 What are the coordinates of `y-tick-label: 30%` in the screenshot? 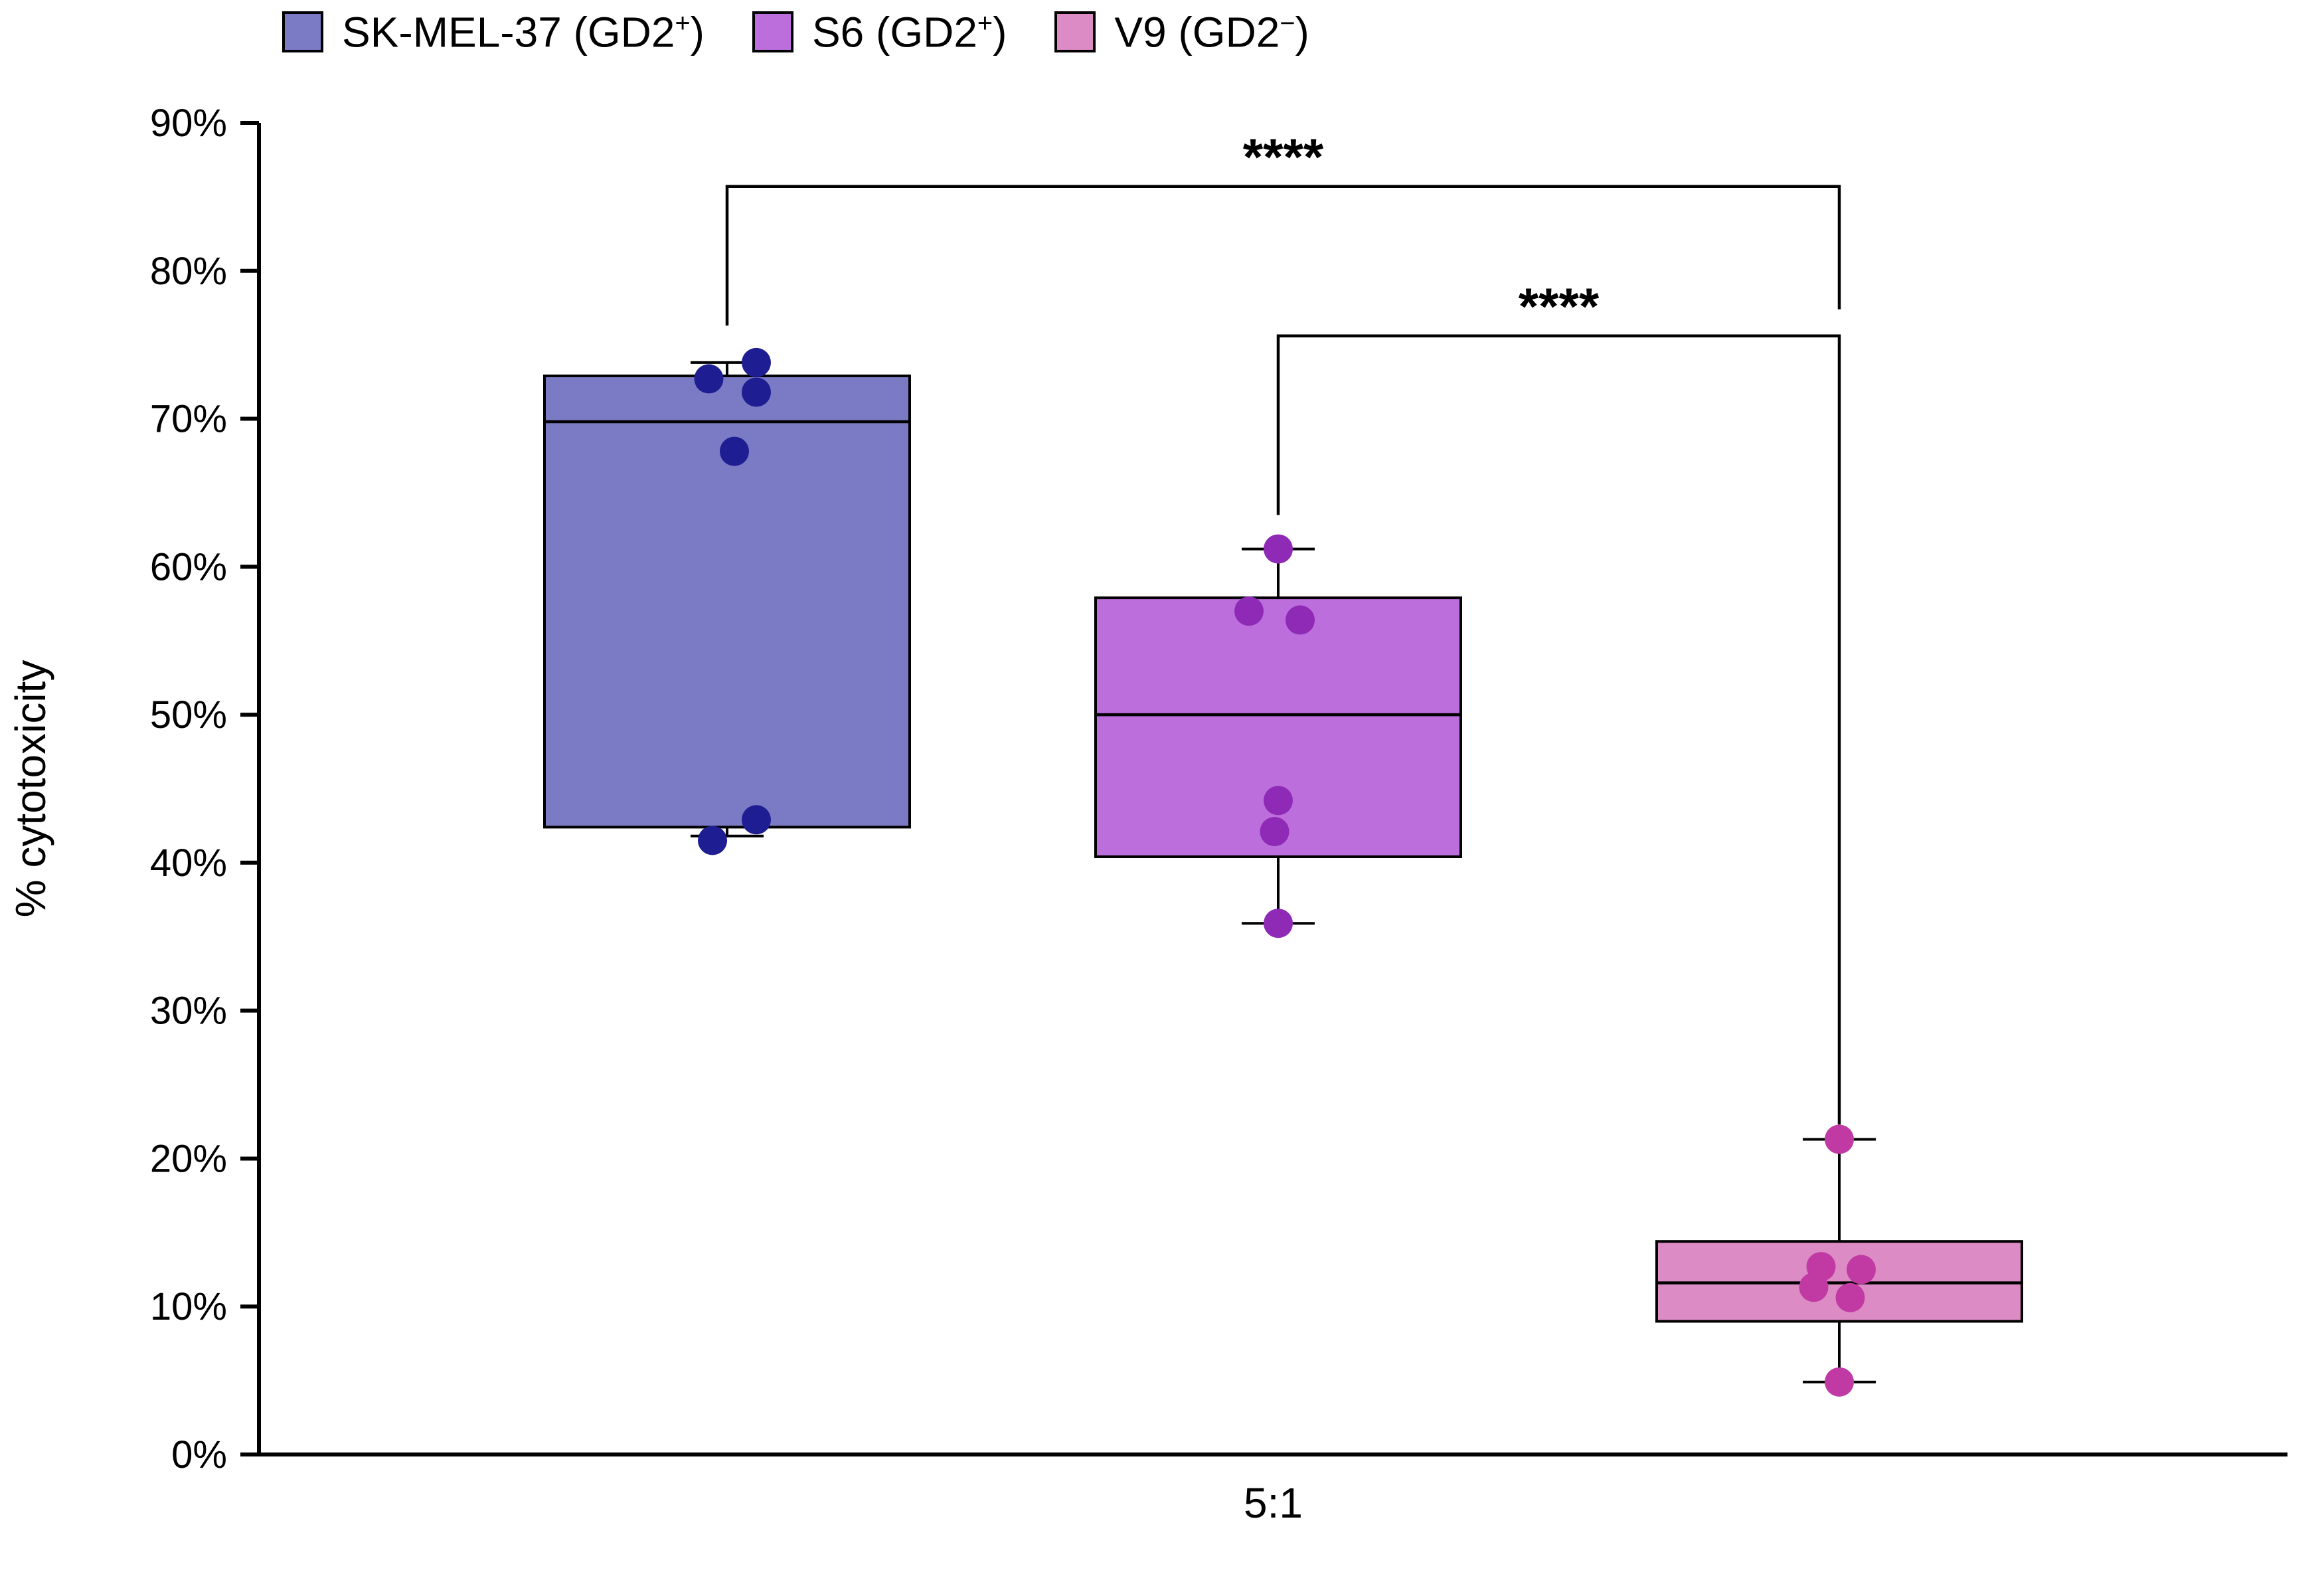 It's located at (188, 1011).